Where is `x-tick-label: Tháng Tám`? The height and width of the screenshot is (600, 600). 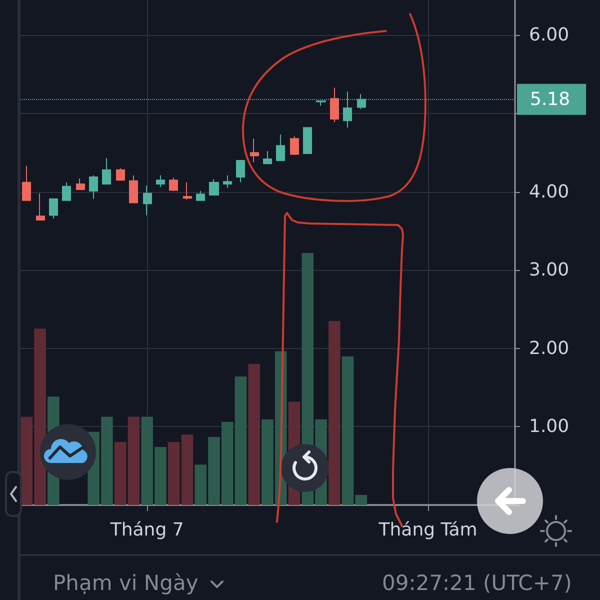
x-tick-label: Tháng Tám is located at coordinates (428, 530).